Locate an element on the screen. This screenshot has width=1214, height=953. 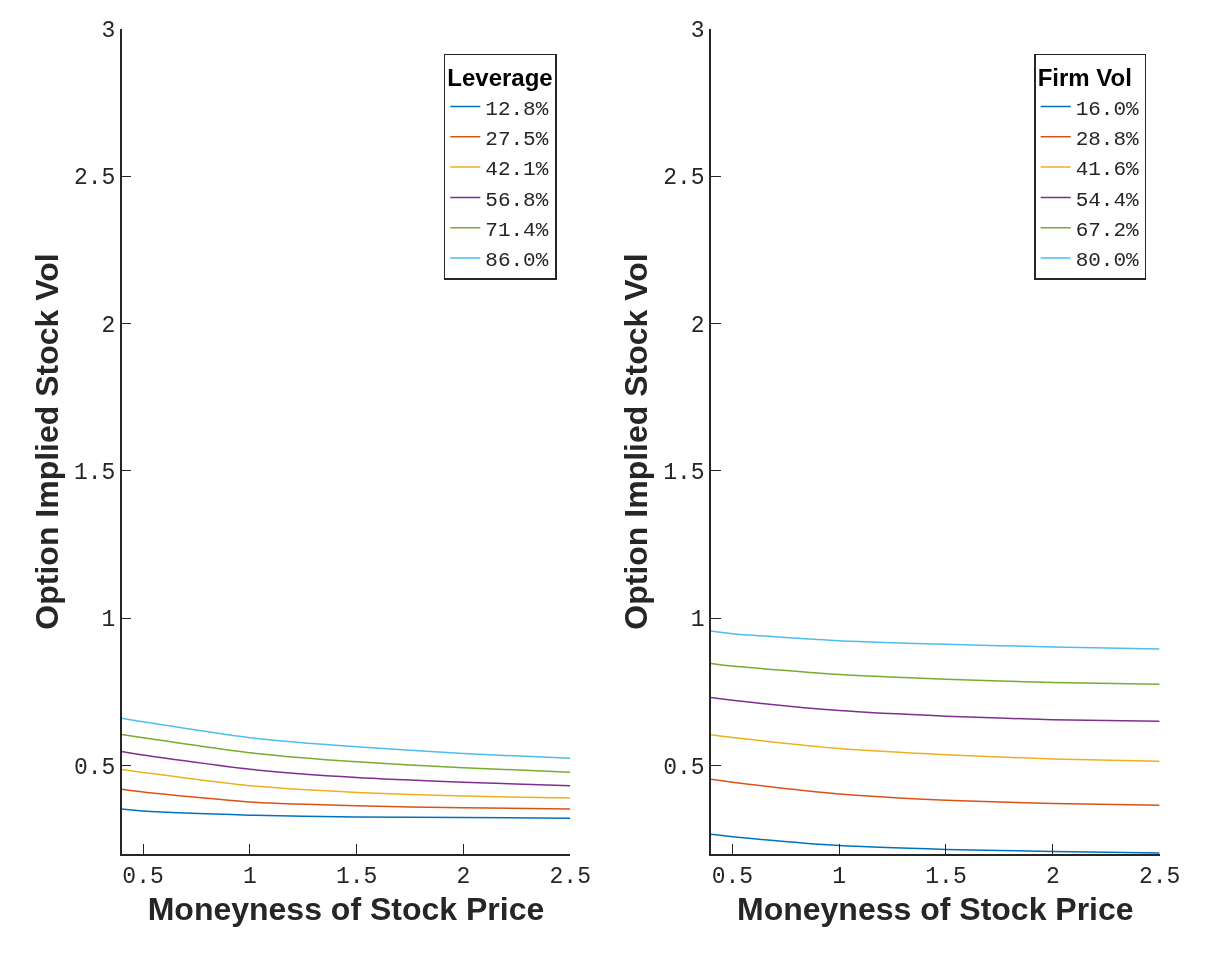
legend-label: 56.8% is located at coordinates (517, 200).